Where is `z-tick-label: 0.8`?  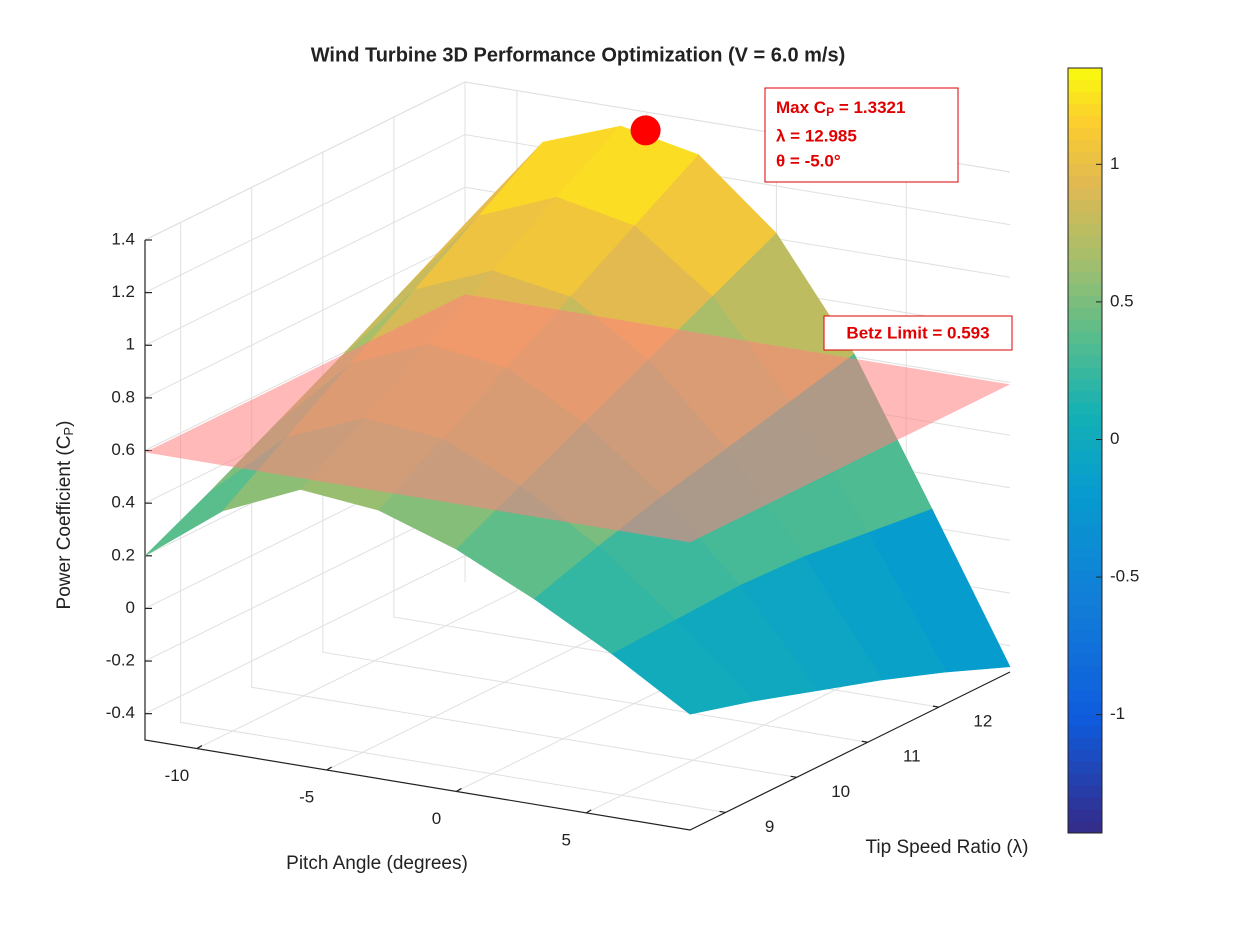
z-tick-label: 0.8 is located at coordinates (123, 396).